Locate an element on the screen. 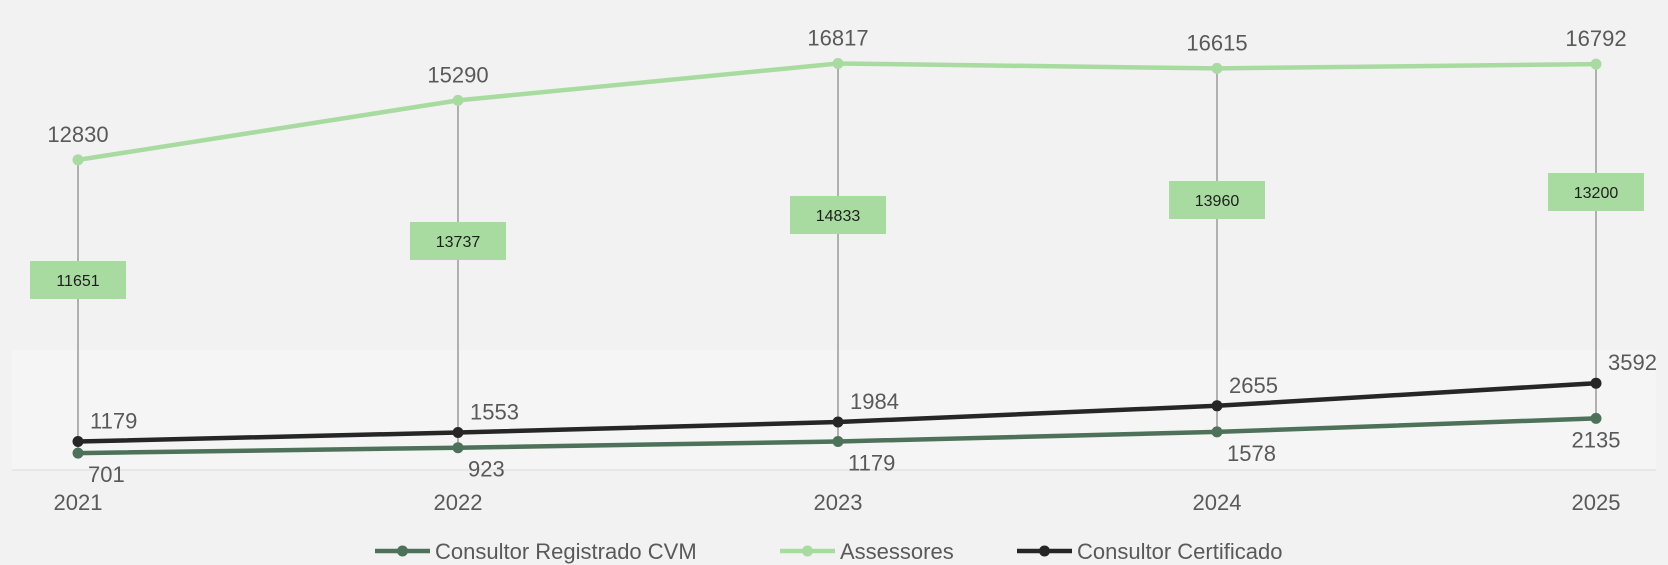  data-label: 2655 is located at coordinates (1253, 385).